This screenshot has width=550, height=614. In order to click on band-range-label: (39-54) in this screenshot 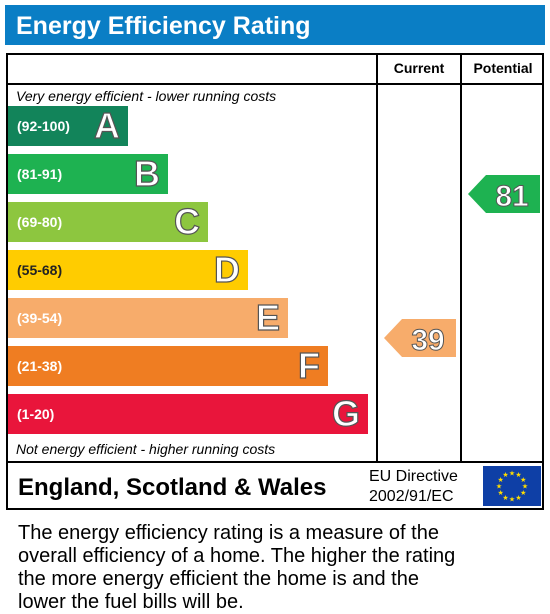, I will do `click(40, 318)`.